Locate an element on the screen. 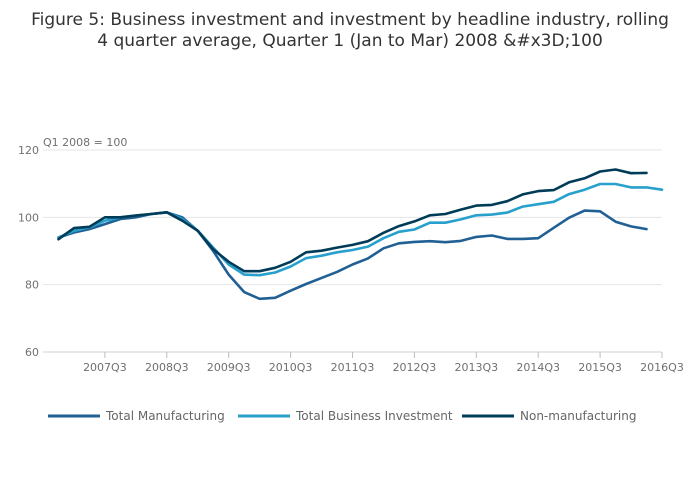  legend-item-total-business-investment: Total Business Investment is located at coordinates (345, 416).